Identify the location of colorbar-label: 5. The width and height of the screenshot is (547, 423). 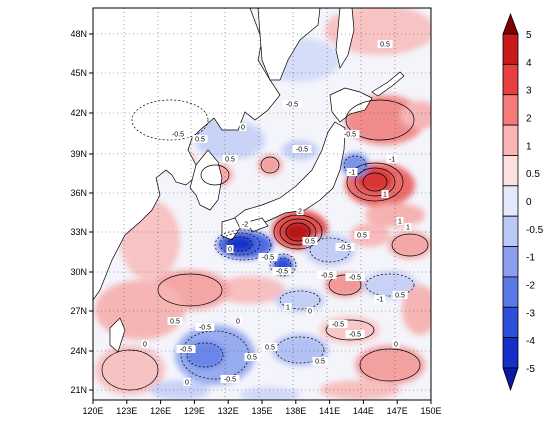
(529, 35).